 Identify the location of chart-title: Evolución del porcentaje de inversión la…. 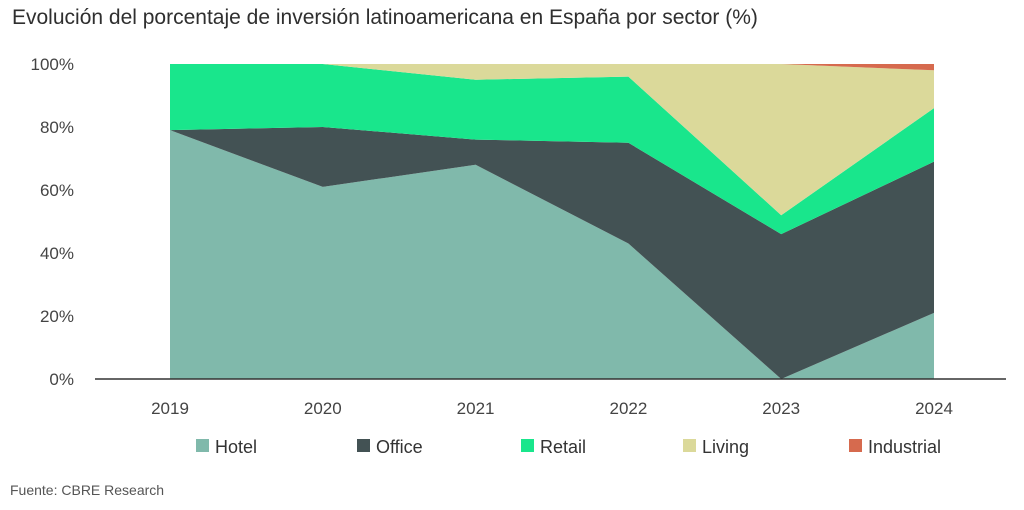
(385, 17).